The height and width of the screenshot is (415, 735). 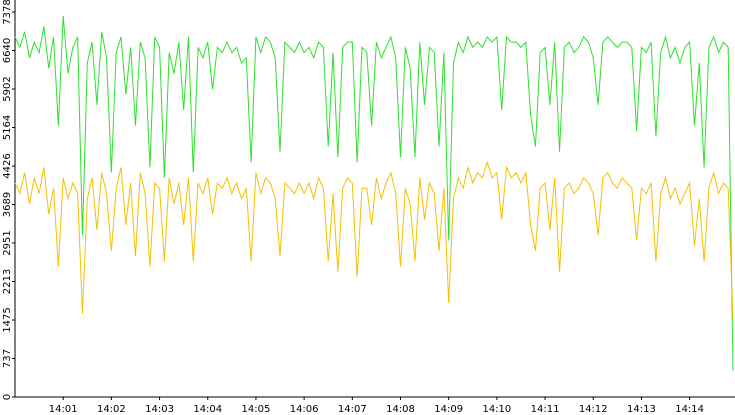 I want to click on y-tick-label: 5902, so click(x=7, y=88).